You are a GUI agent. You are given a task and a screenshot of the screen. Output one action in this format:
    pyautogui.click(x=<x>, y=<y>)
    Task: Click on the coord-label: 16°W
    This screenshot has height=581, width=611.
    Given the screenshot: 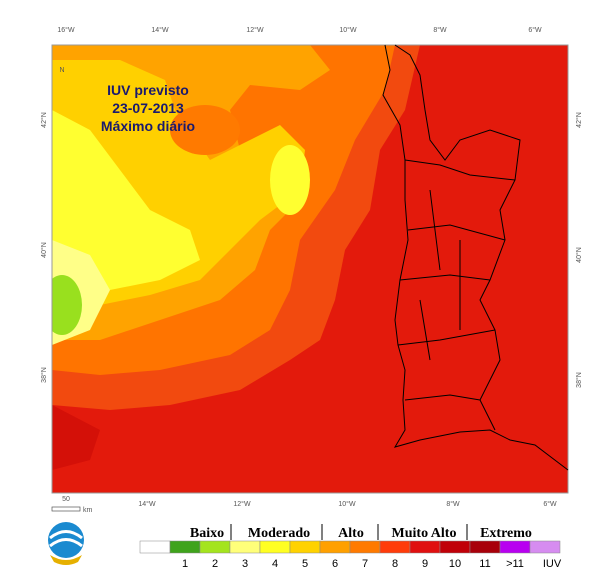 What is the action you would take?
    pyautogui.click(x=66, y=30)
    